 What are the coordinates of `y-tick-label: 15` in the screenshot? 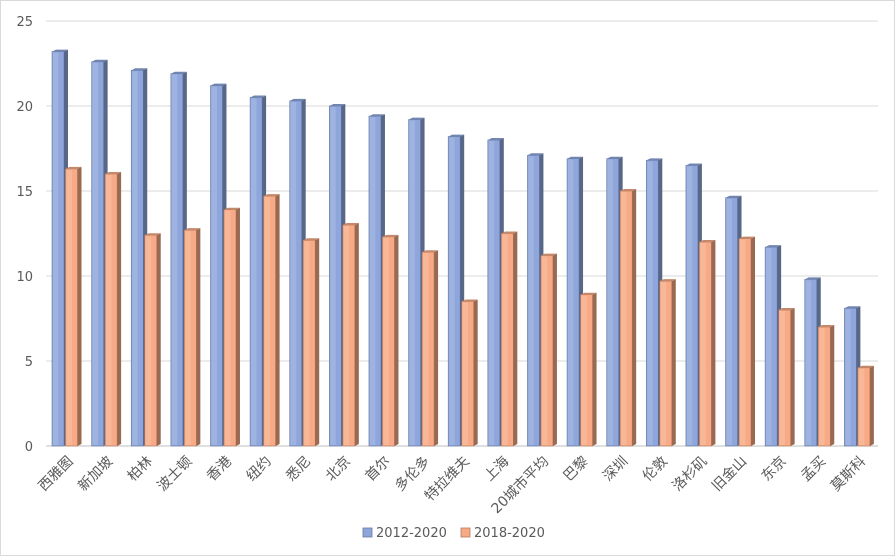 It's located at (24, 192).